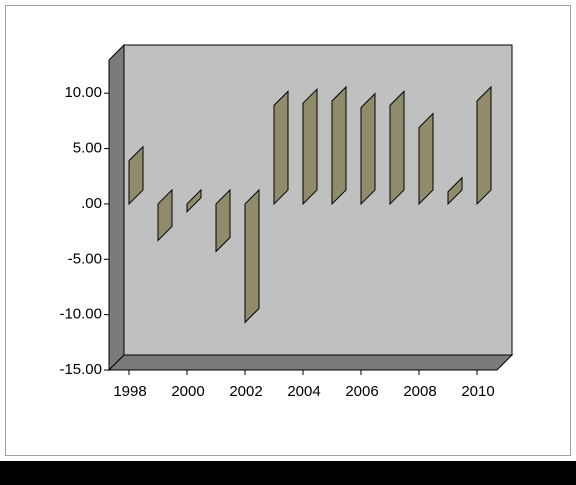 Image resolution: width=576 pixels, height=485 pixels. What do you see at coordinates (477, 391) in the screenshot?
I see `x-tick-label: 2010` at bounding box center [477, 391].